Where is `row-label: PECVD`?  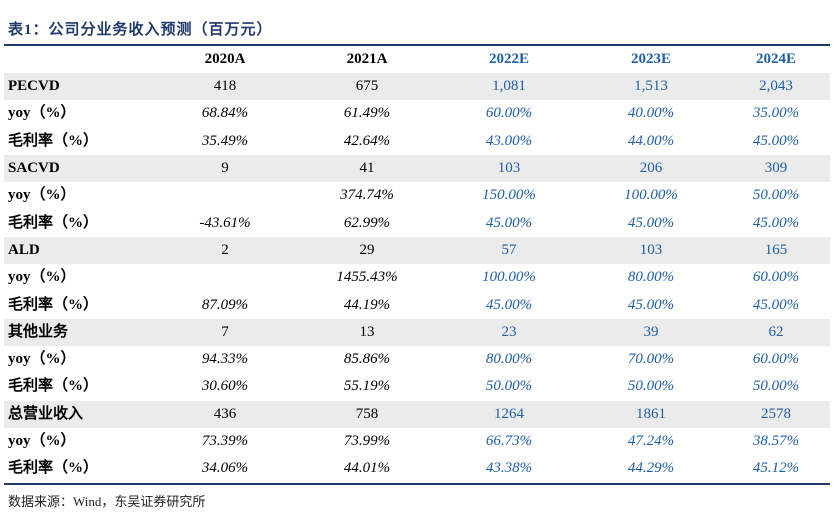 row-label: PECVD is located at coordinates (79, 87).